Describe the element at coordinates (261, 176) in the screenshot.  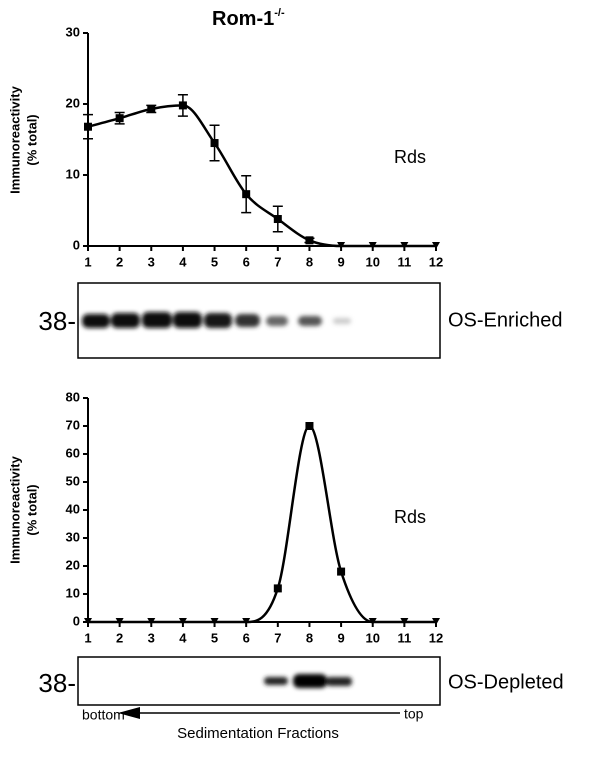
I see `line` at that location.